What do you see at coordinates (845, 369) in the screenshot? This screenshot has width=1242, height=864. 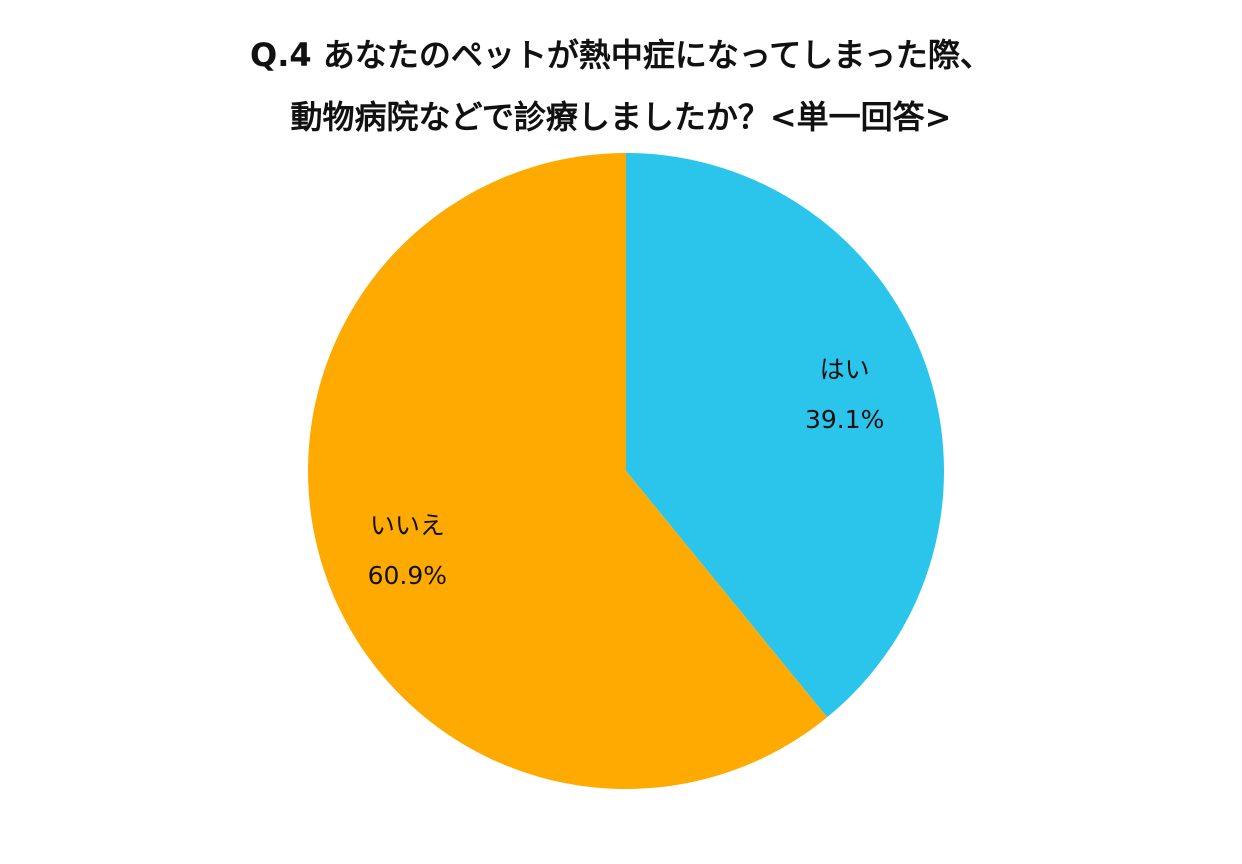 I see `slice-label-yes: はい` at bounding box center [845, 369].